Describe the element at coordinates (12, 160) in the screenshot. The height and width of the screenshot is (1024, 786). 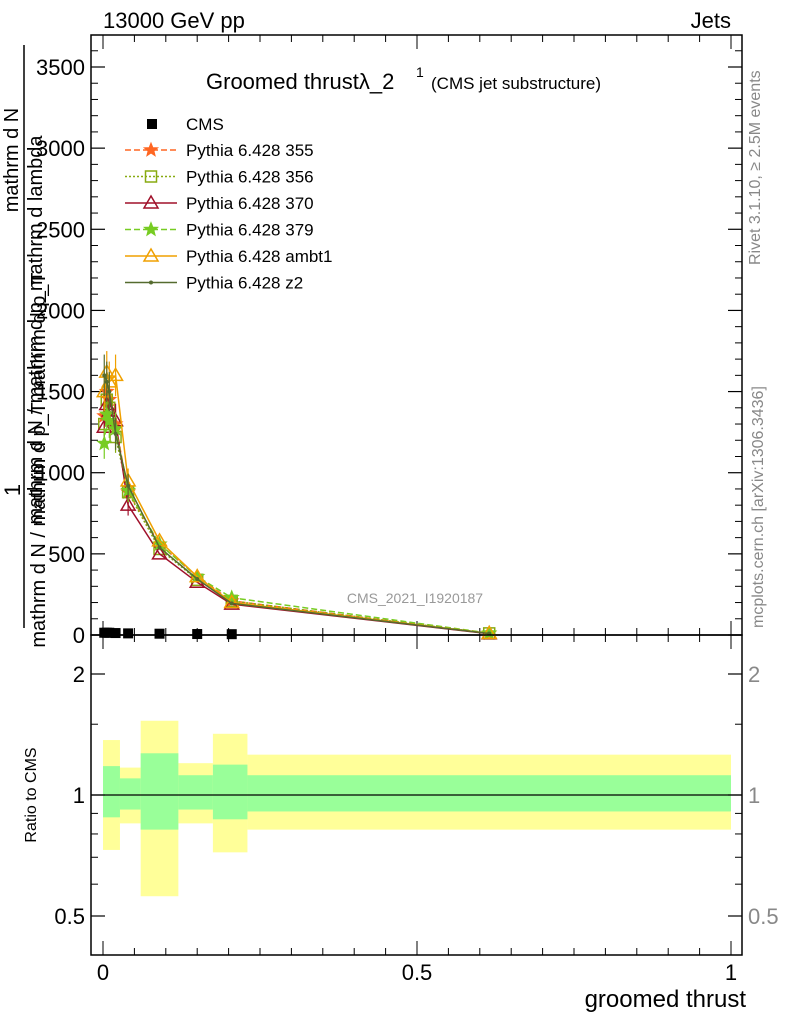
I see `ylabel-numerator-top: mathrm d N` at that location.